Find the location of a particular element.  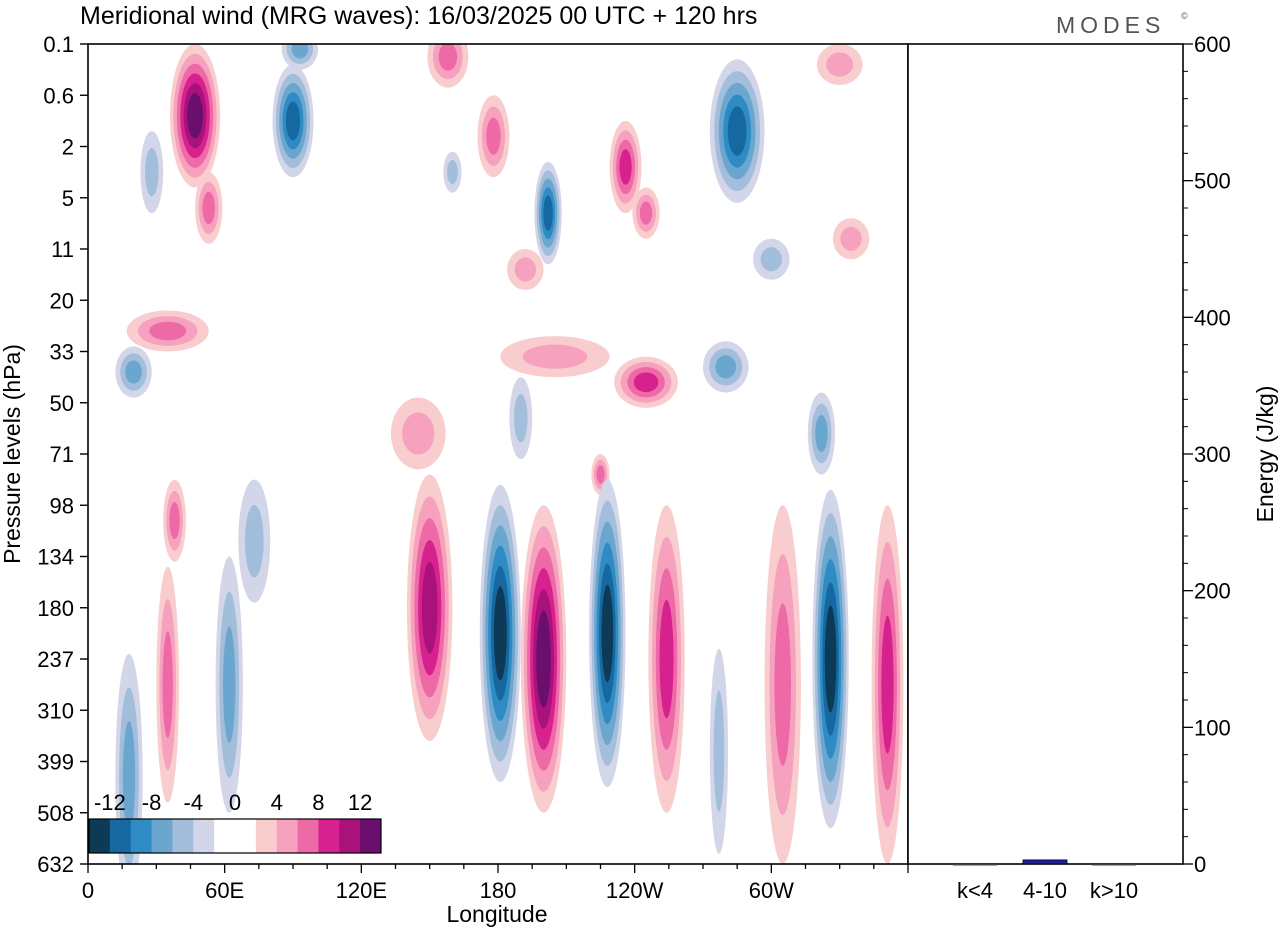

y-tick-label: 310 is located at coordinates (55, 710).